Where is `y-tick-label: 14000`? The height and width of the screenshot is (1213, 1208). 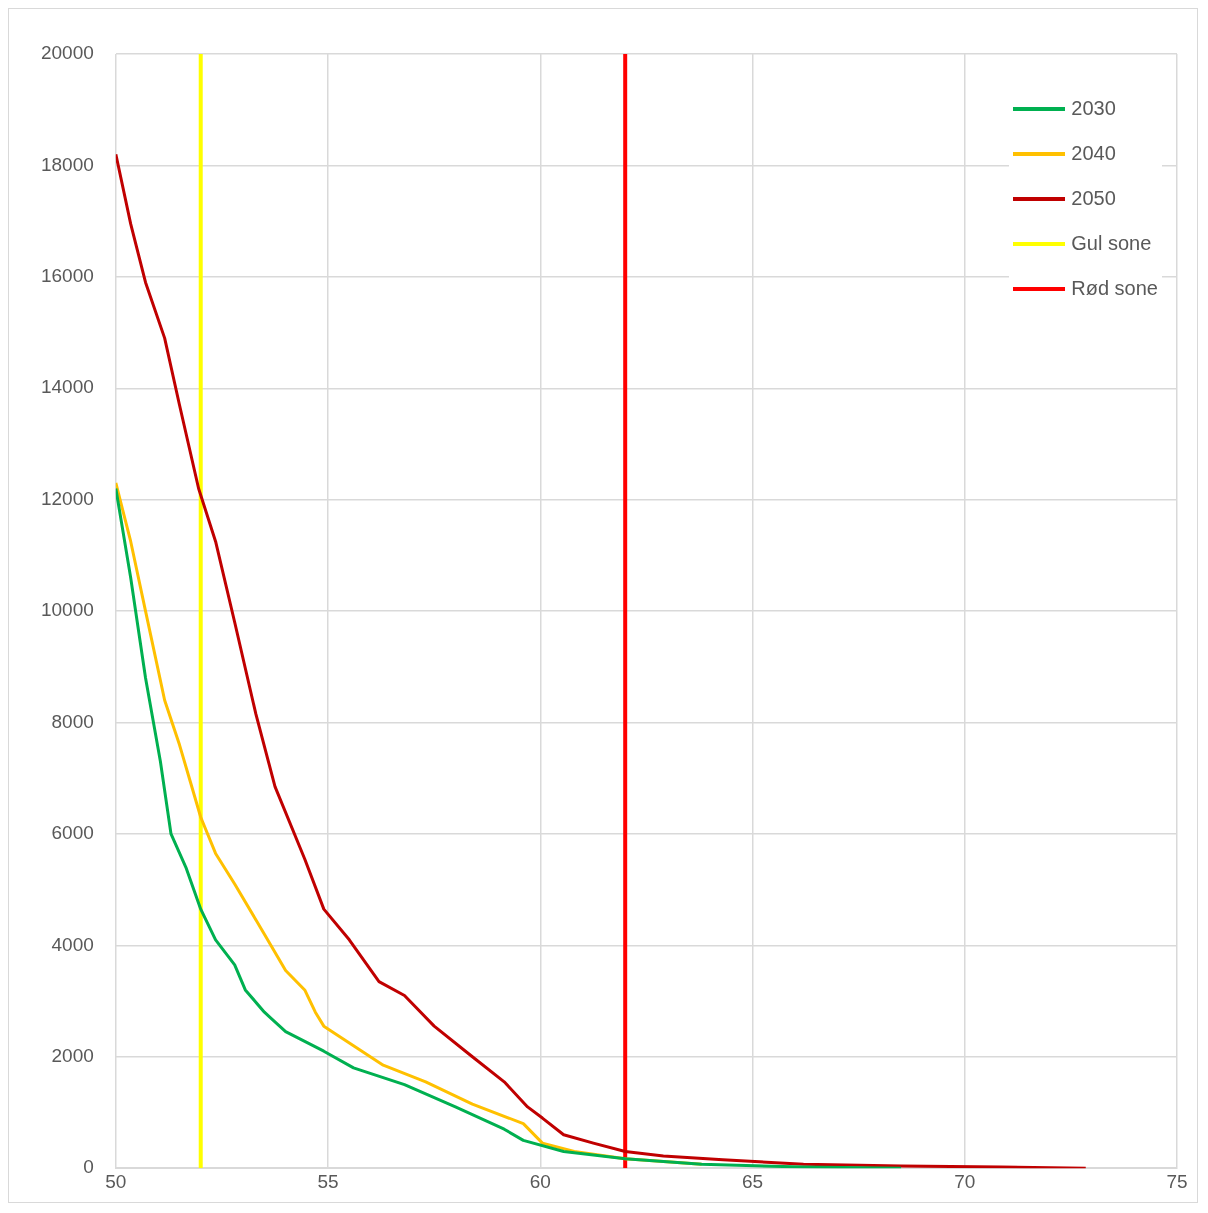 y-tick-label: 14000 is located at coordinates (67, 387).